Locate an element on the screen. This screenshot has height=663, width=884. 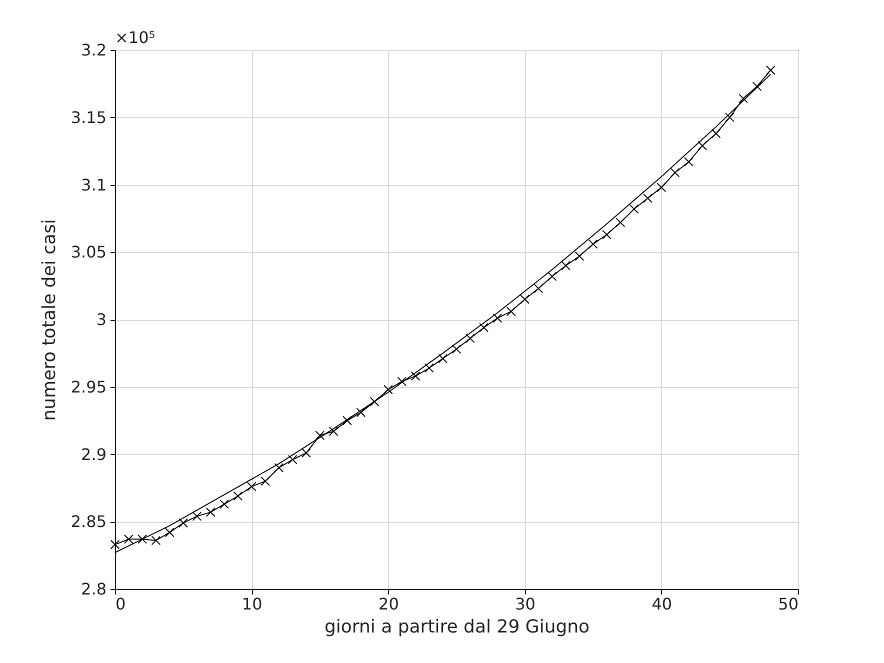
x-tick-label: 20 is located at coordinates (388, 604).